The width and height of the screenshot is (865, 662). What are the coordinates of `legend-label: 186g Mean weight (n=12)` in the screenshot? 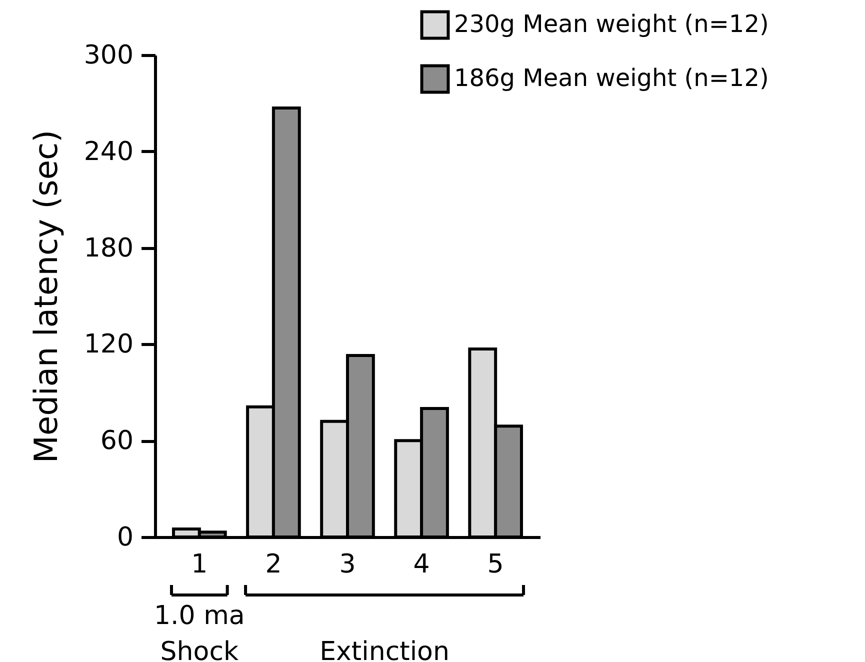 It's located at (611, 78).